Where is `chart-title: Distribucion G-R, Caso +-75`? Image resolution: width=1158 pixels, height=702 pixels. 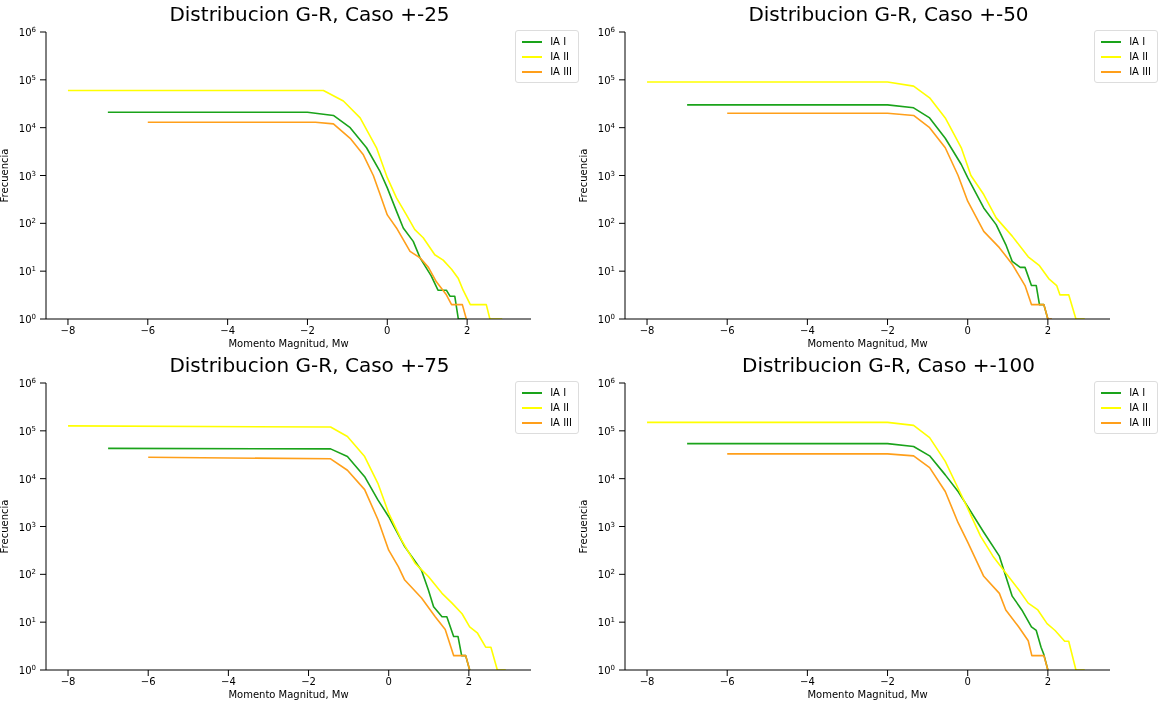 chart-title: Distribucion G-R, Caso +-75 is located at coordinates (309, 365).